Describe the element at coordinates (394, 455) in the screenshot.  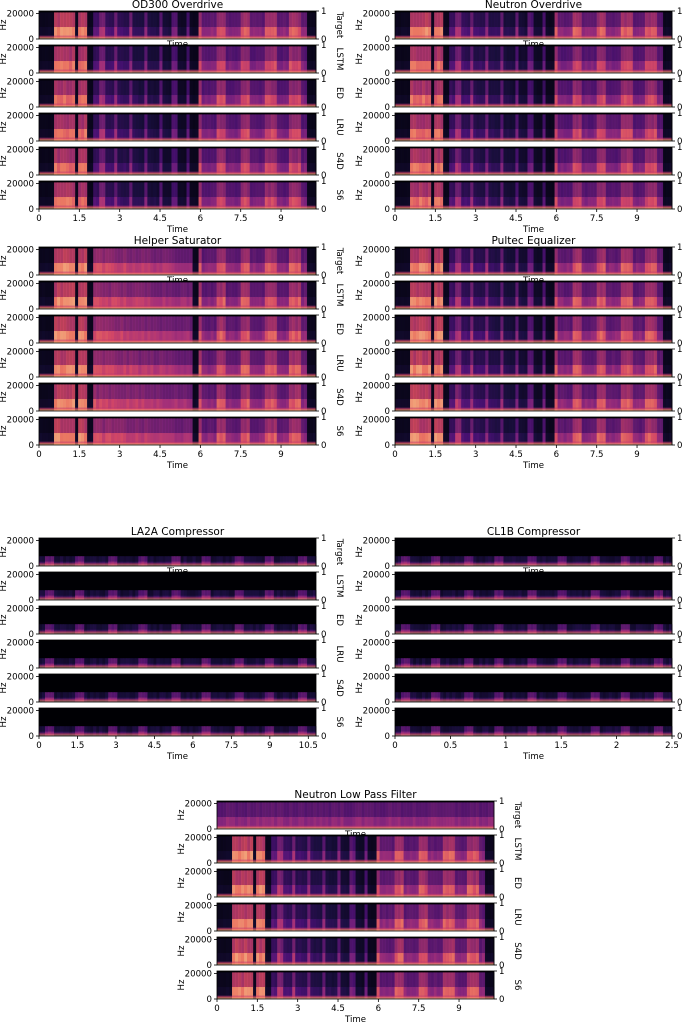
I see `x-tick-label: 0` at that location.